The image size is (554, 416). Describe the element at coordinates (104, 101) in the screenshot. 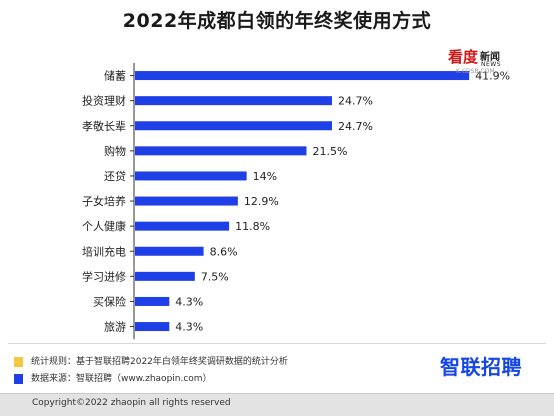

I see `category-label: 投资理财` at that location.